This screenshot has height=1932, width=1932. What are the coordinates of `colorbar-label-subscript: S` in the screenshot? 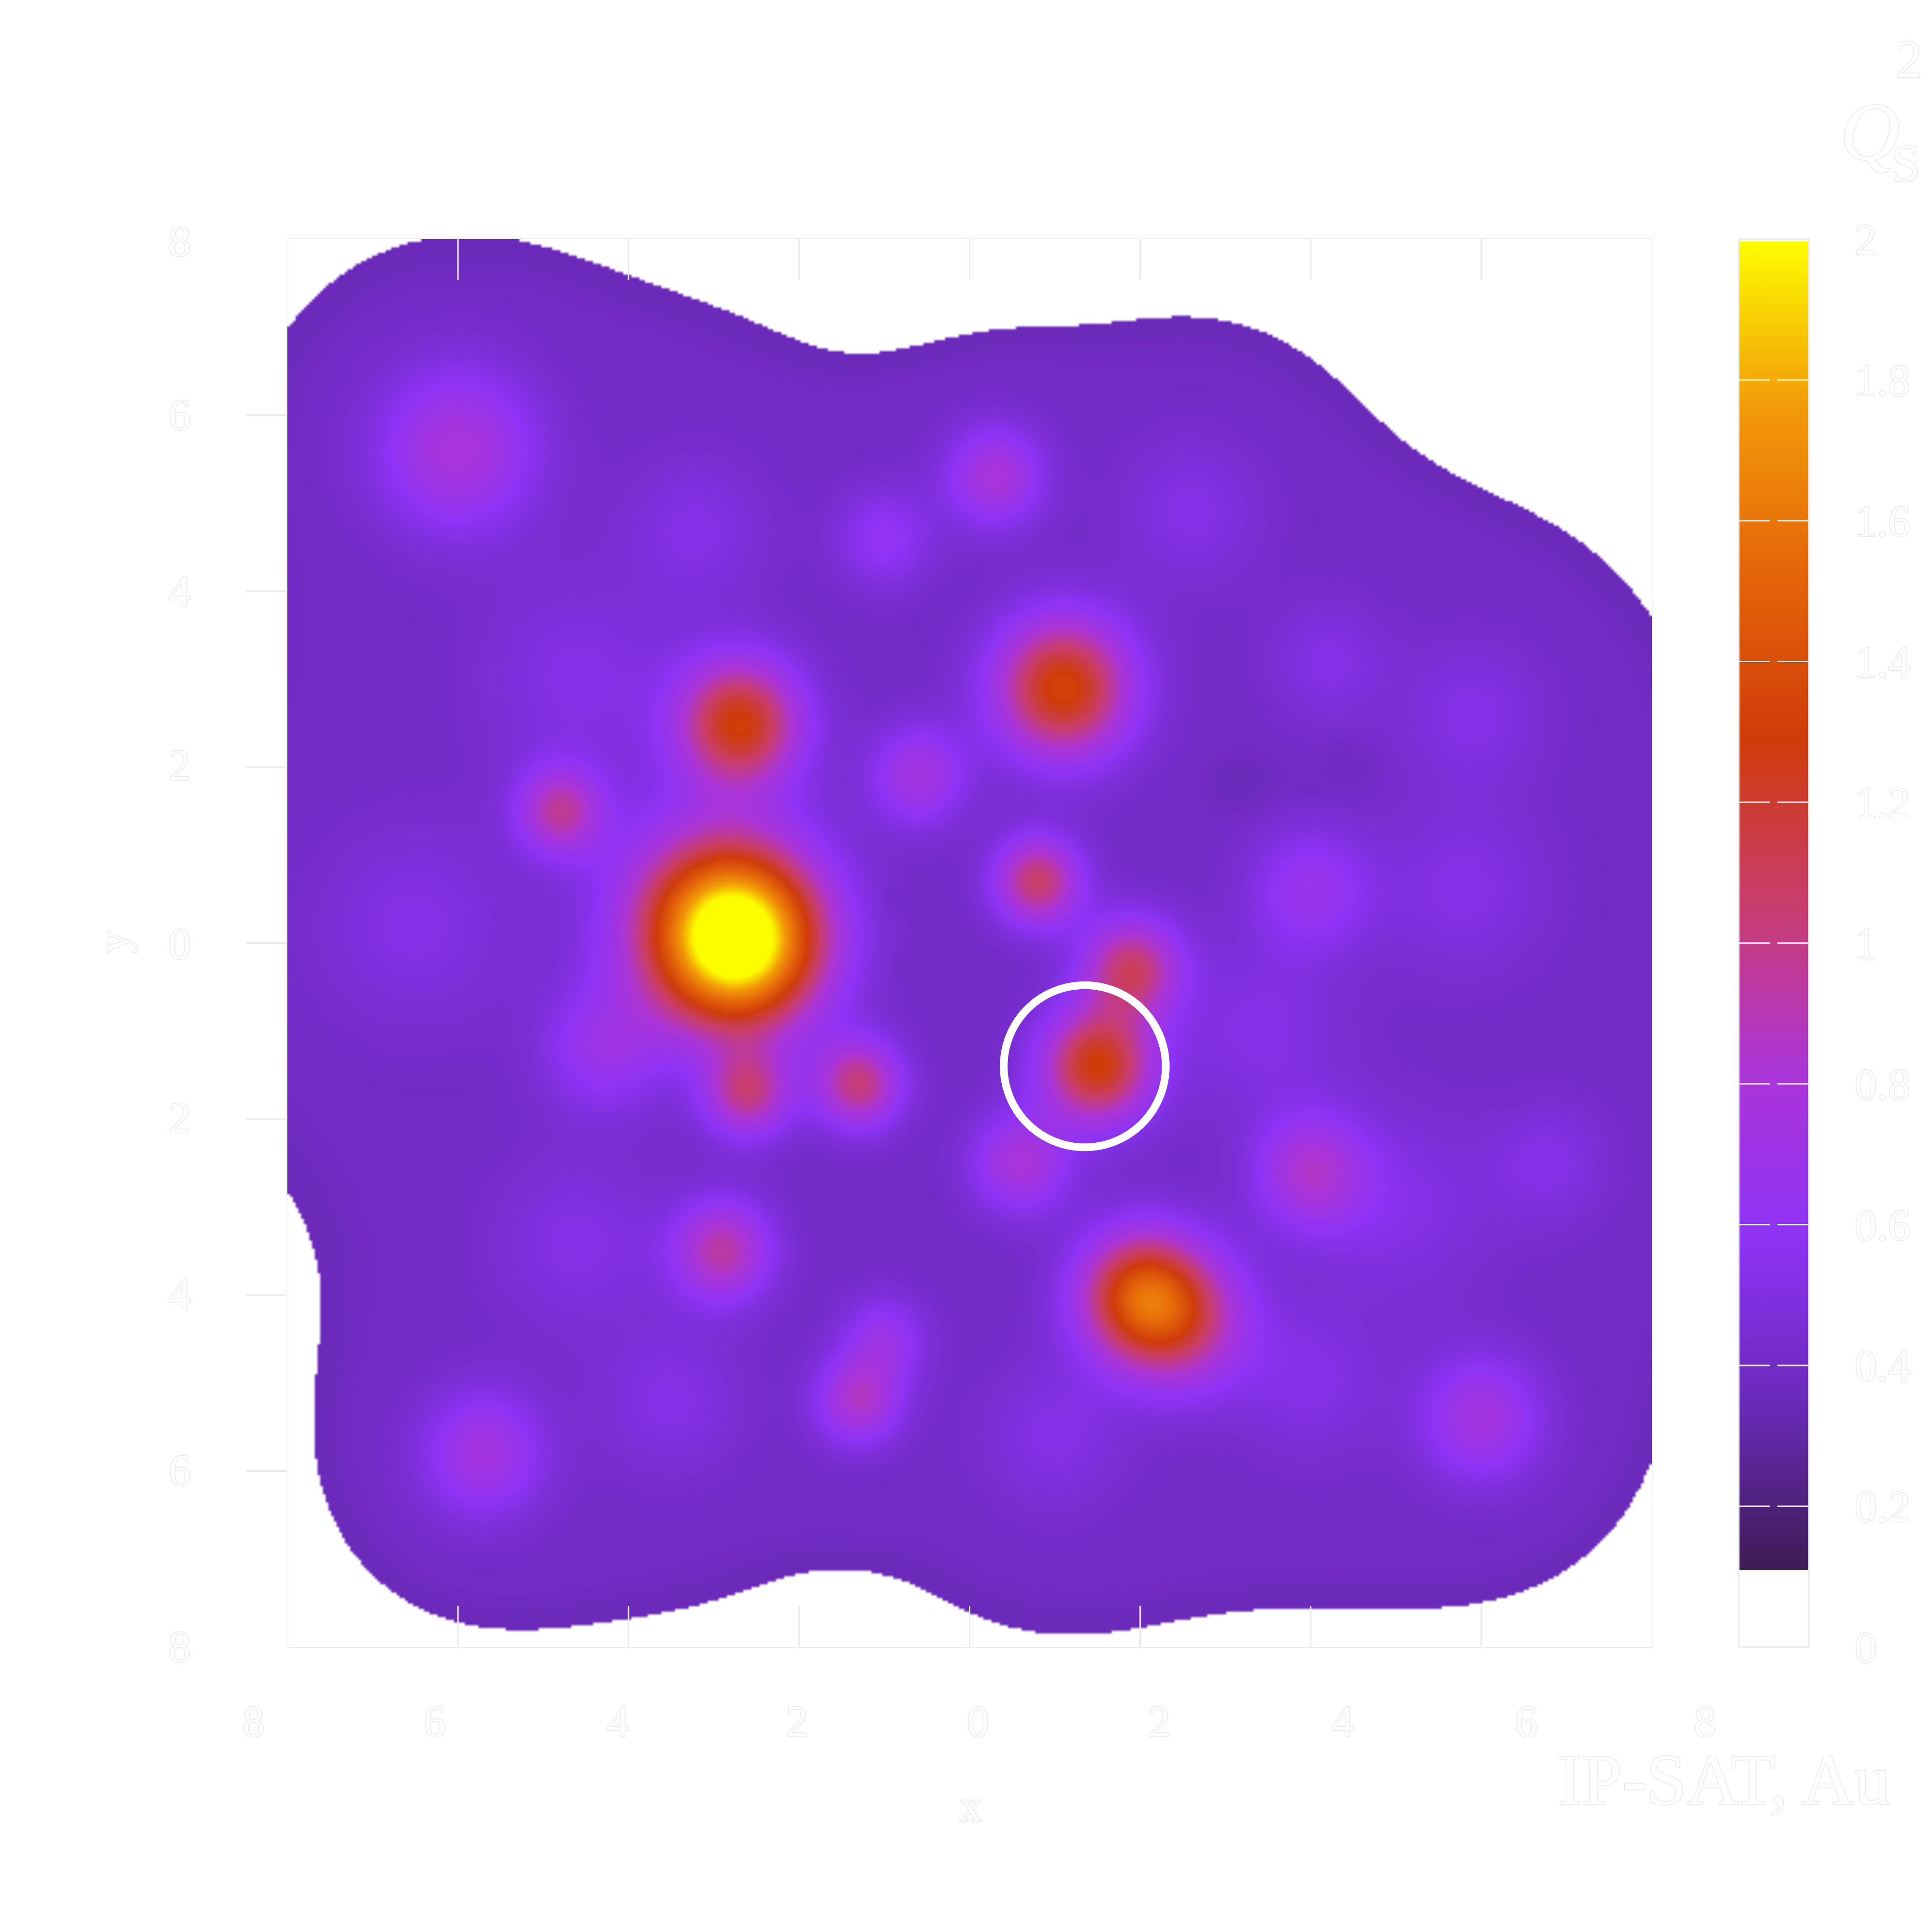 It's located at (1905, 163).